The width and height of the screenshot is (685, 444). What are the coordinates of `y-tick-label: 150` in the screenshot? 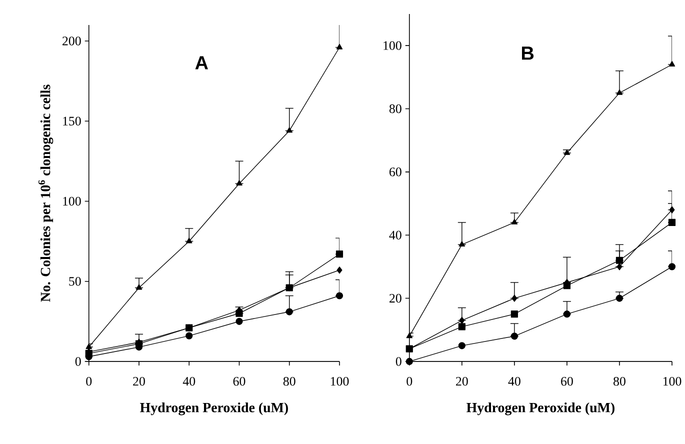 It's located at (72, 121).